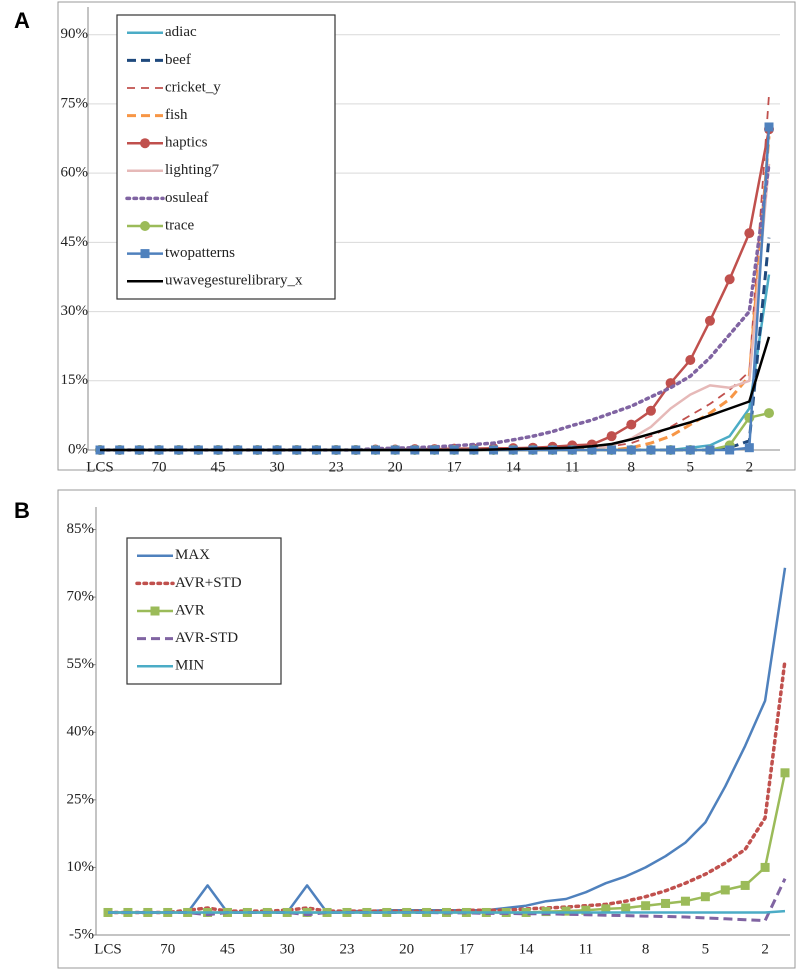 The width and height of the screenshot is (799, 972). Describe the element at coordinates (190, 610) in the screenshot. I see `legend-label: AVR` at that location.